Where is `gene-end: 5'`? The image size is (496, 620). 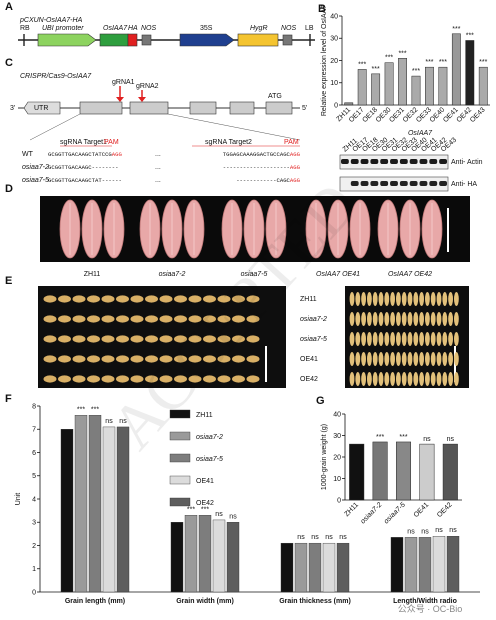 gene-end: 5' is located at coordinates (304, 108).